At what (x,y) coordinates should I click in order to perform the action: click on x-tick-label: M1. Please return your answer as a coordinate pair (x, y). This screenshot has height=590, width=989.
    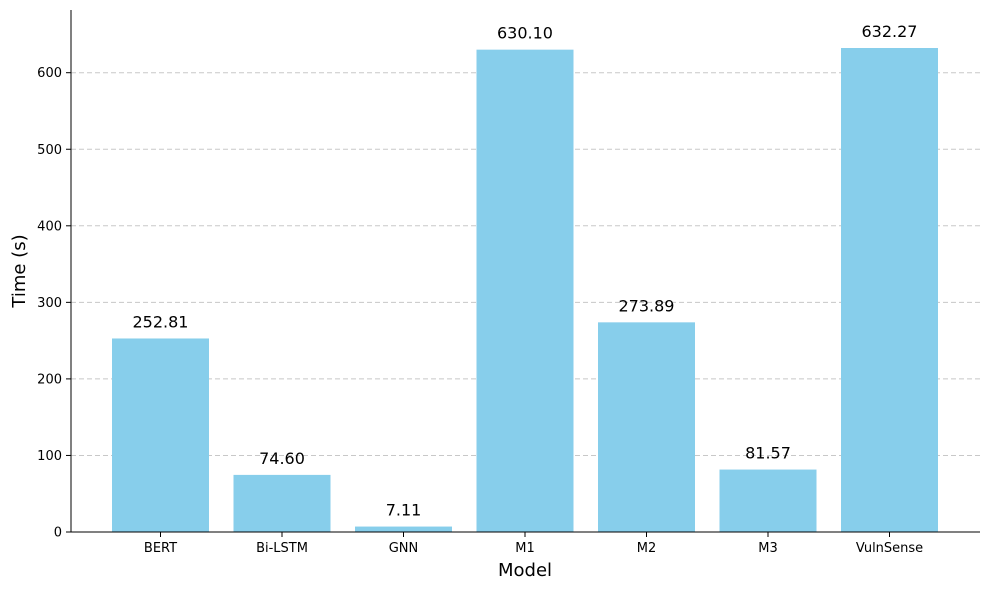
    Looking at the image, I should click on (525, 548).